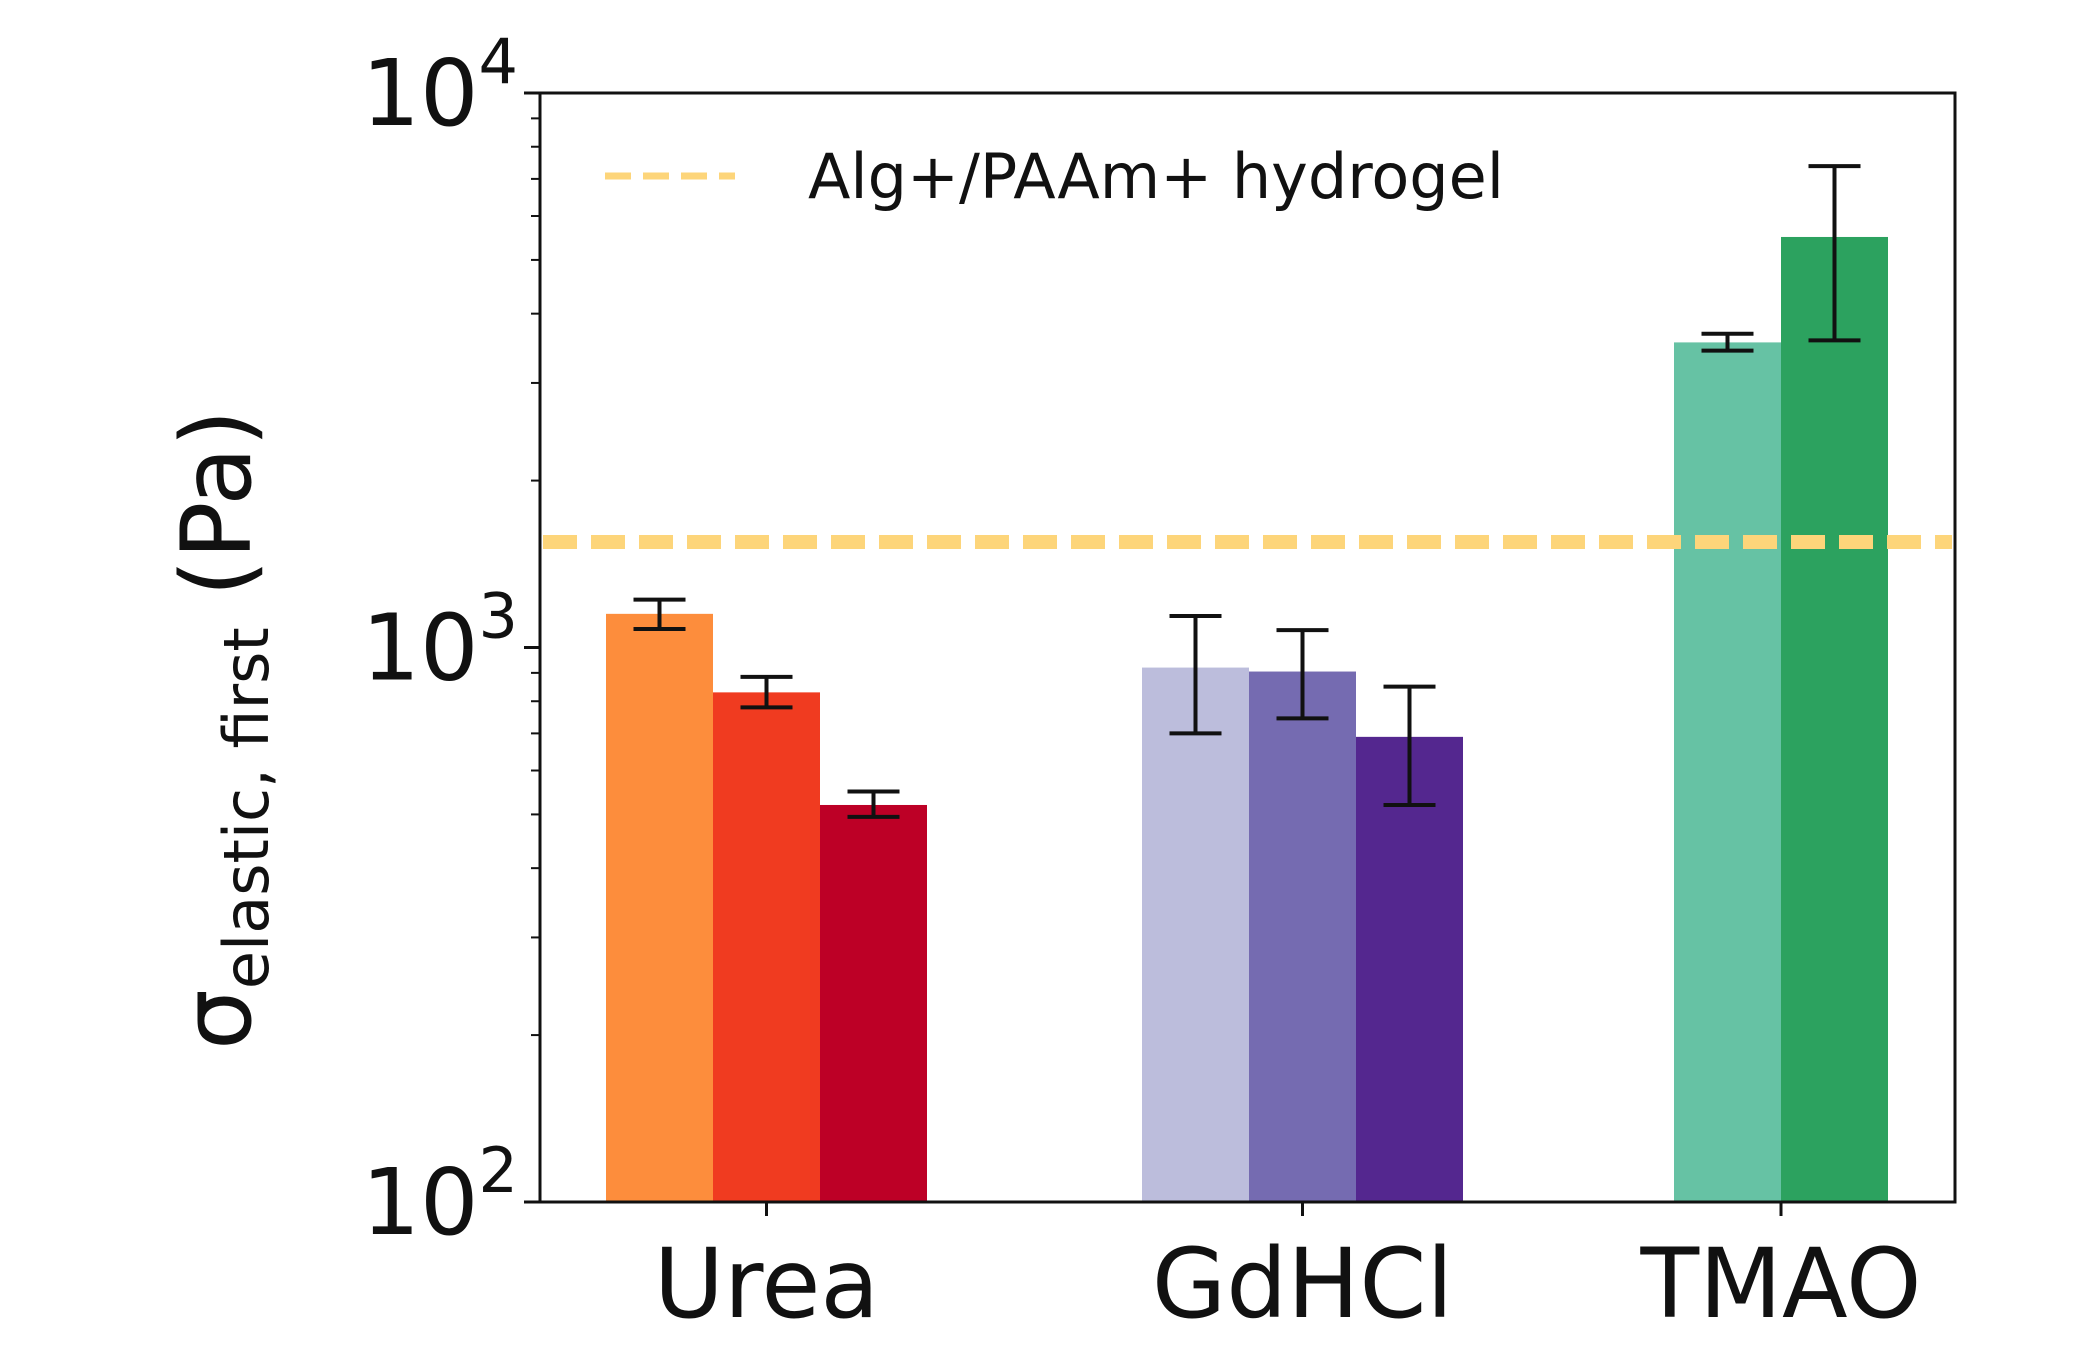 This screenshot has width=2081, height=1369. Describe the element at coordinates (439, 86) in the screenshot. I see `y-tick-label-10000: 10⁴` at that location.